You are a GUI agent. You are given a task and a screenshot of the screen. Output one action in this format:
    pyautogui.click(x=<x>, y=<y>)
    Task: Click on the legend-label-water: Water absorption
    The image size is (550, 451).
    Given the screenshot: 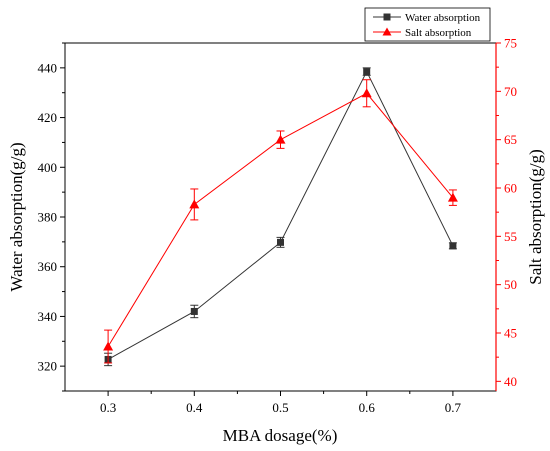 What is the action you would take?
    pyautogui.click(x=443, y=18)
    